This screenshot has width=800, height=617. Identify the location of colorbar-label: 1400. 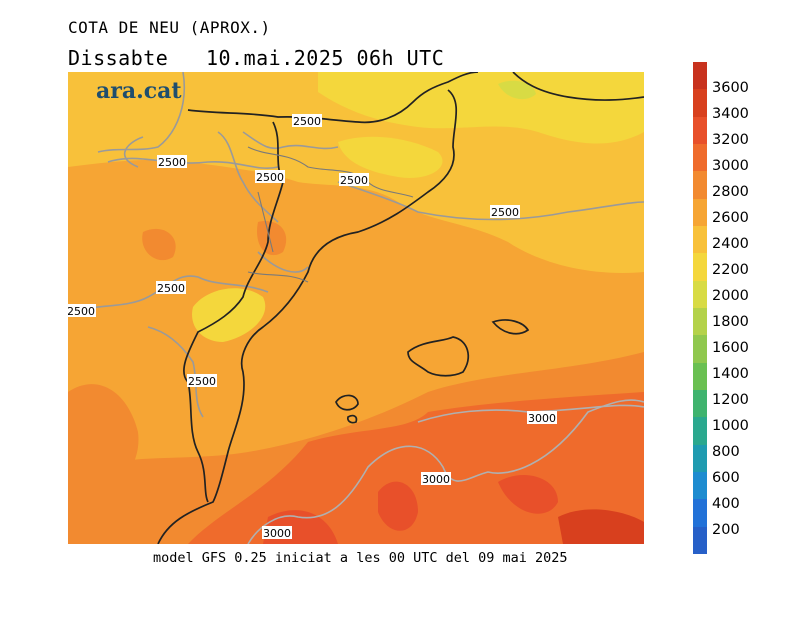
(730, 374).